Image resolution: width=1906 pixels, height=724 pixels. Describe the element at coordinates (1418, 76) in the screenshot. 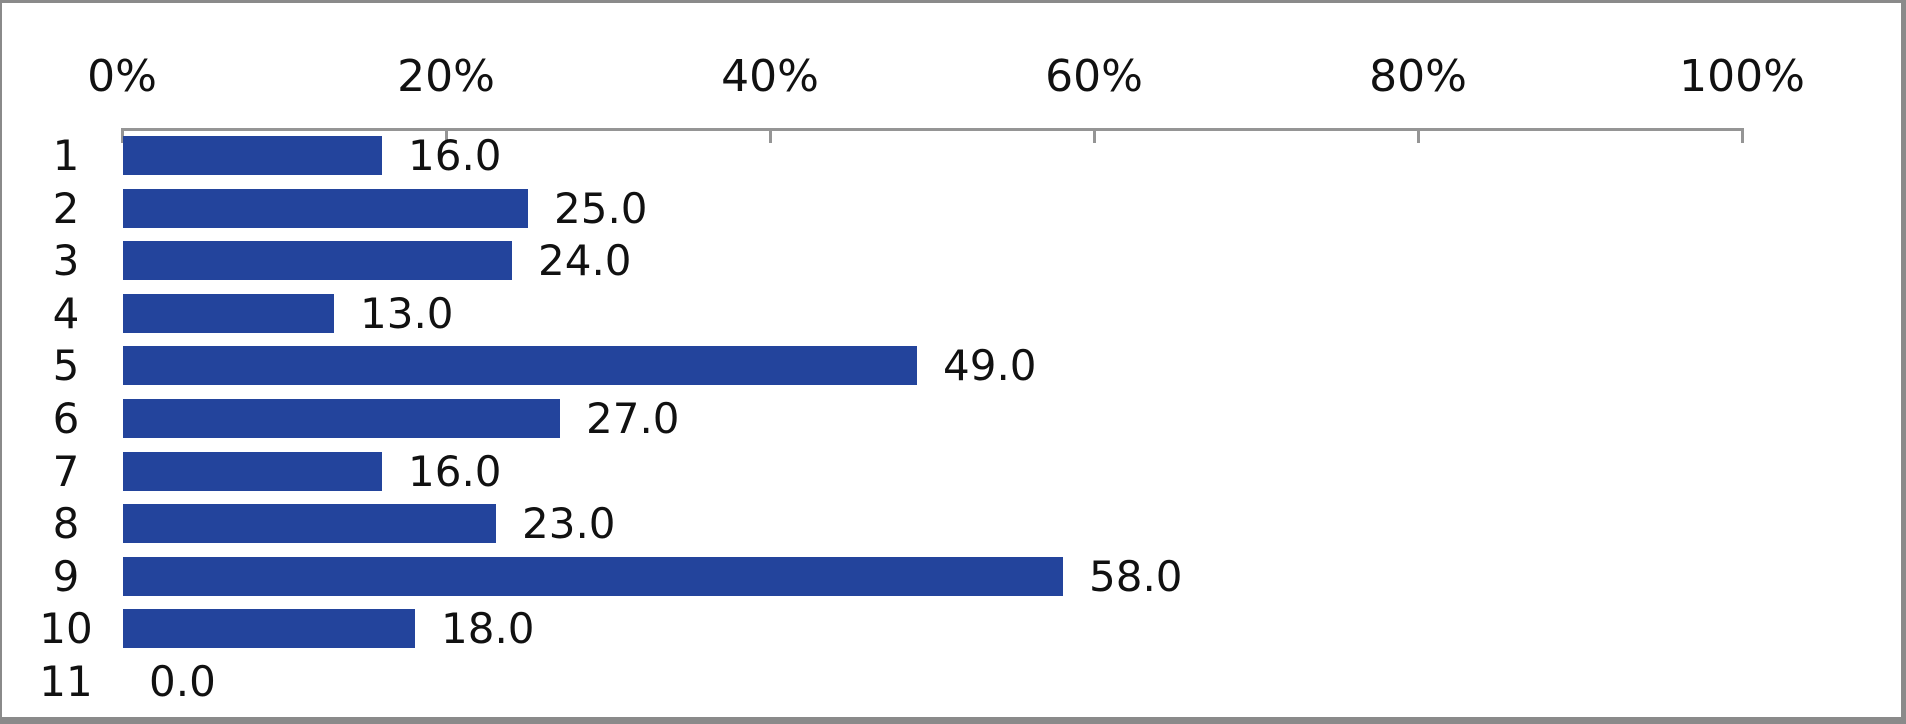

I see `x-axis-tick-label: 80%` at that location.